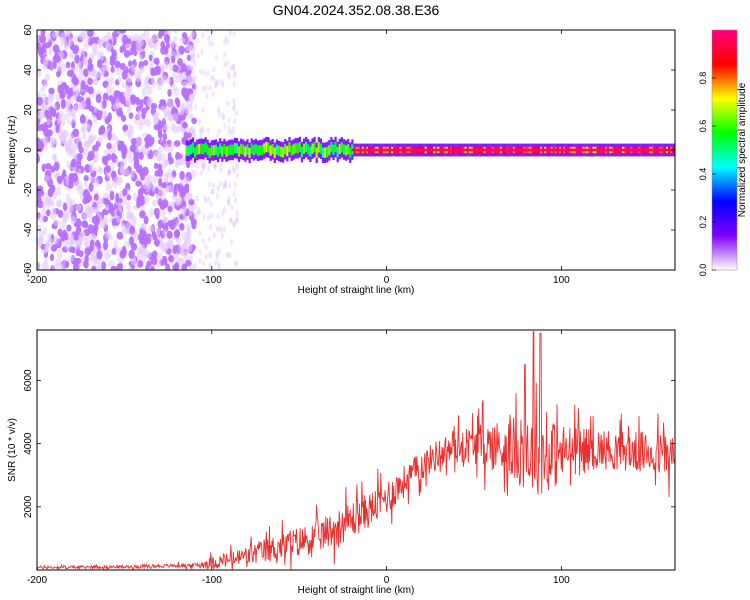  Describe the element at coordinates (37, 580) in the screenshot. I see `snr-x-tick-label: -200` at that location.